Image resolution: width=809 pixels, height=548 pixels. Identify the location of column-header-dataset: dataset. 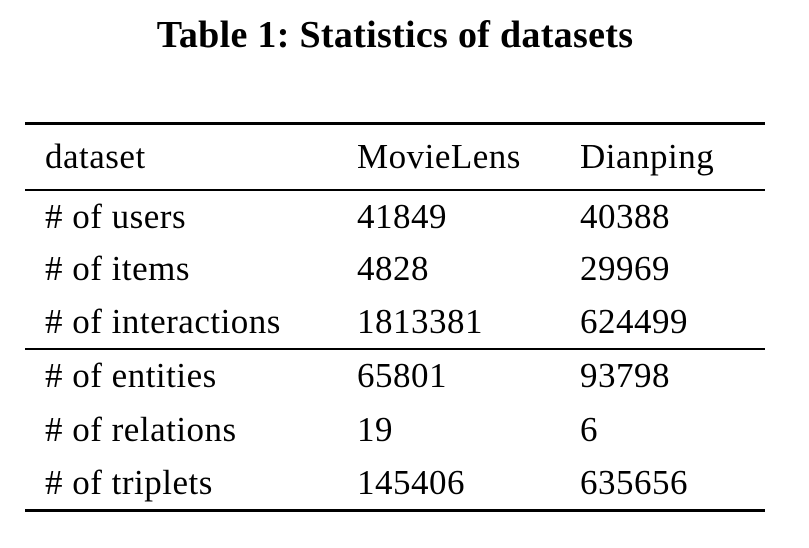
(95, 156).